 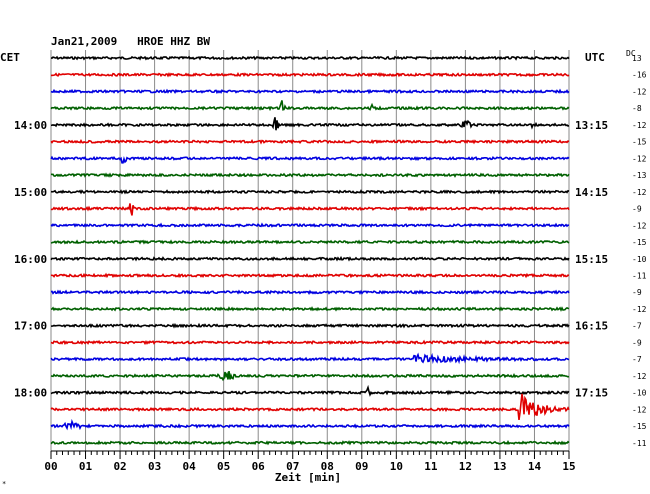 What do you see at coordinates (595, 57) in the screenshot?
I see `right-axis-label: UTC` at bounding box center [595, 57].